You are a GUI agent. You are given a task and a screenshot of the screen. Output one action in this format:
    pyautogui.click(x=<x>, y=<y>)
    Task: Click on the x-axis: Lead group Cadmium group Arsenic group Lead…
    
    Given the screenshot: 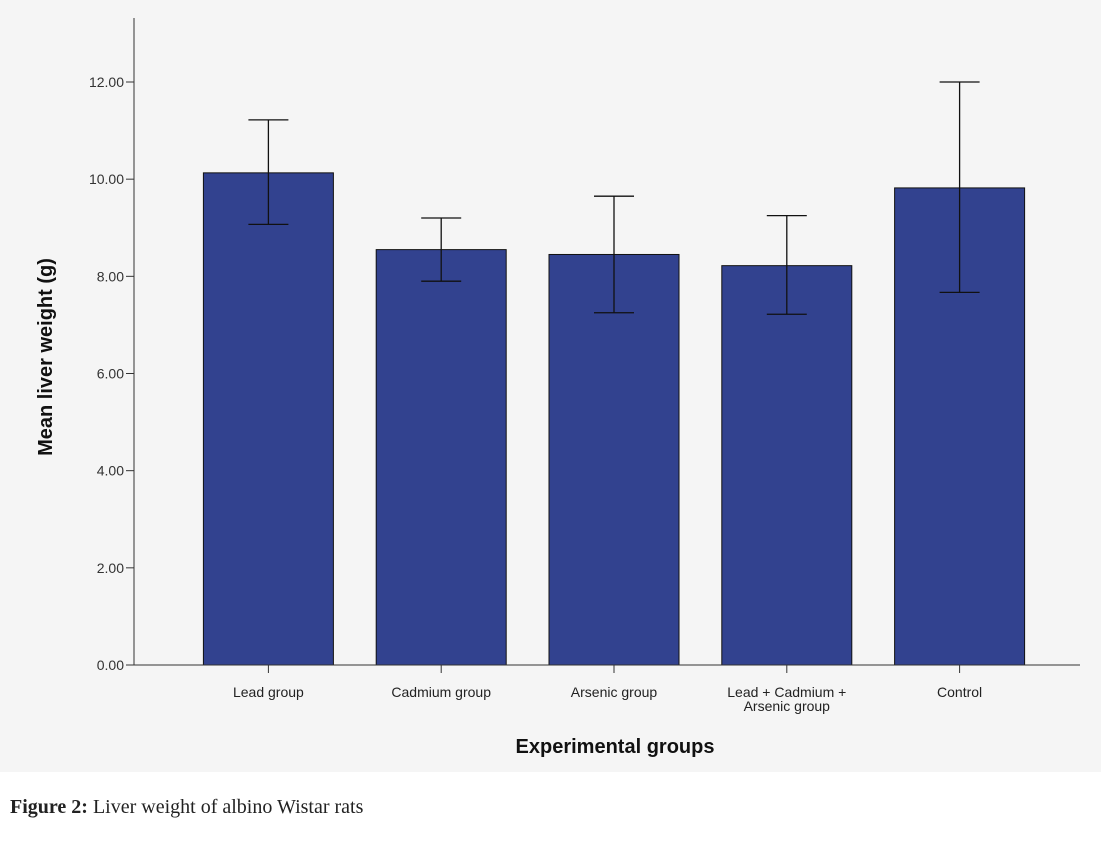 What is the action you would take?
    pyautogui.click(x=607, y=689)
    